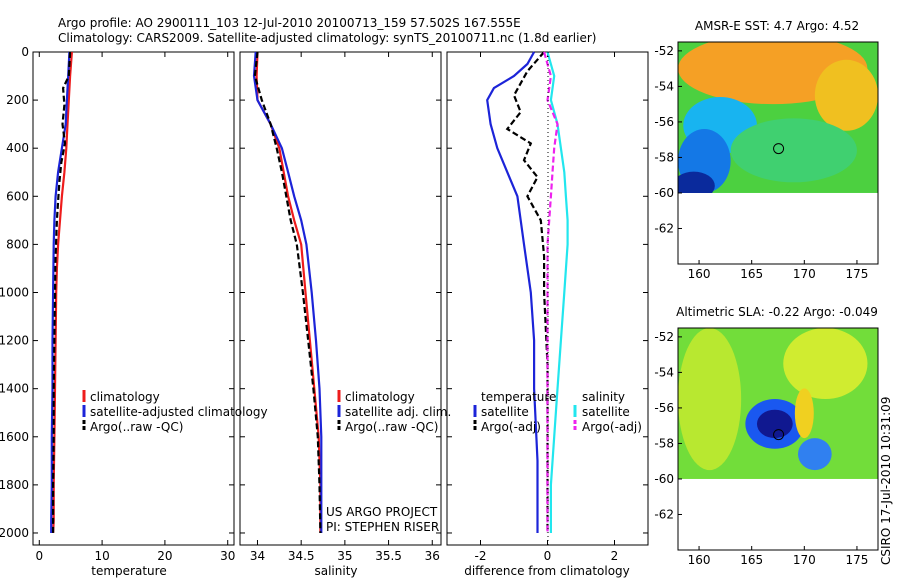 The height and width of the screenshot is (580, 900). What do you see at coordinates (382, 512) in the screenshot?
I see `project-name: US ARGO PROJECT` at bounding box center [382, 512].